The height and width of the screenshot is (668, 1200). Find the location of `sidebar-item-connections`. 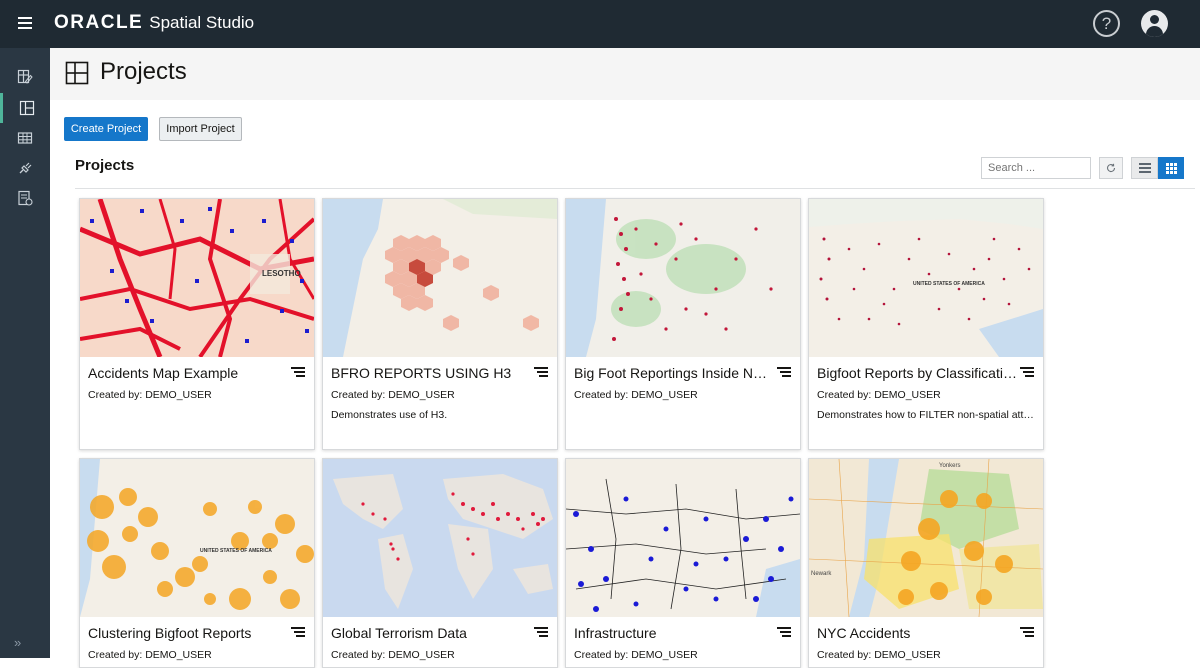

sidebar-item-connections is located at coordinates (25, 168).